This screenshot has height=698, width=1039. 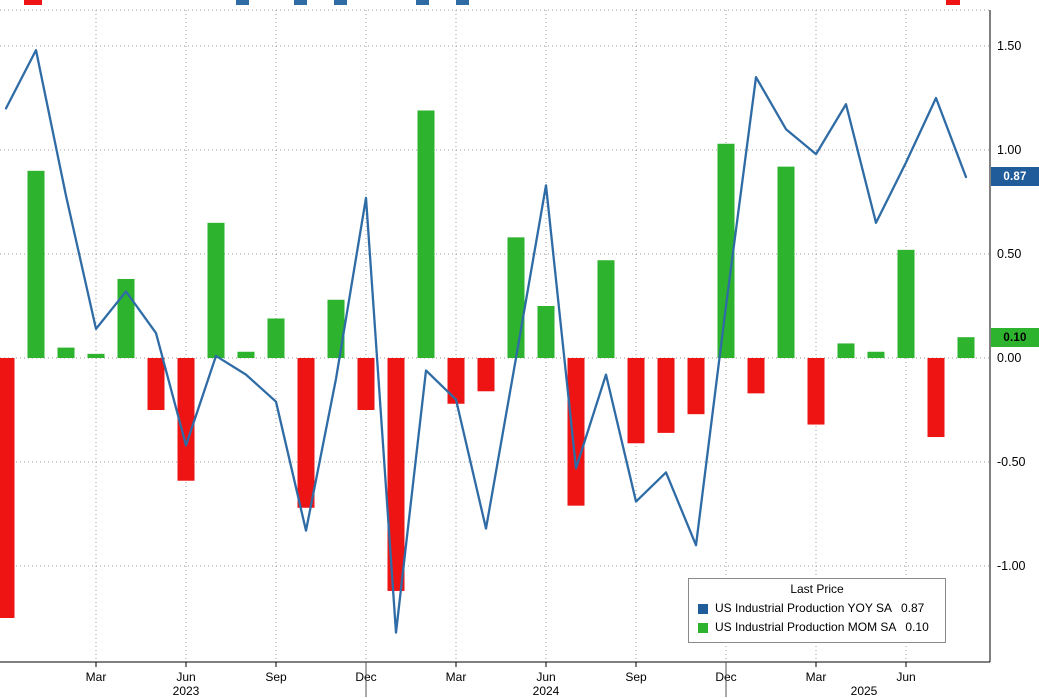 I want to click on svg-text: 0.50, so click(x=1009, y=254).